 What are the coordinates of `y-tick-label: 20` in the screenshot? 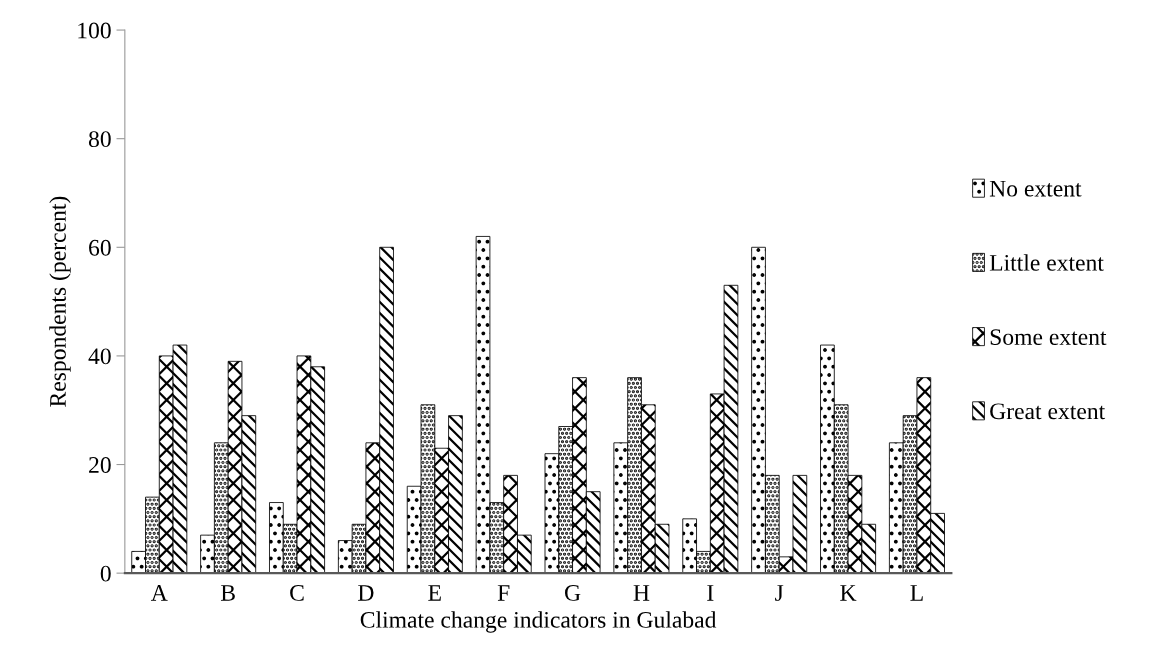 It's located at (100, 465).